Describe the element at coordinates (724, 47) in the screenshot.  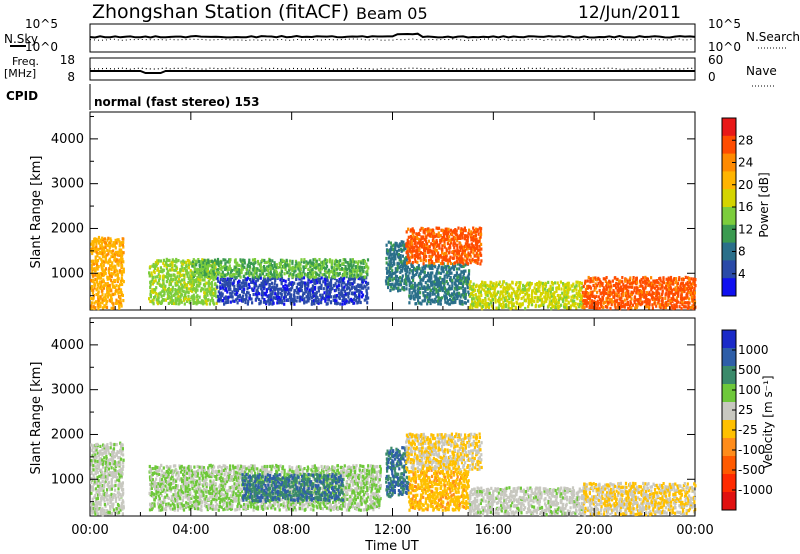
I see `nsearch-tick-bottom: 10^0` at that location.